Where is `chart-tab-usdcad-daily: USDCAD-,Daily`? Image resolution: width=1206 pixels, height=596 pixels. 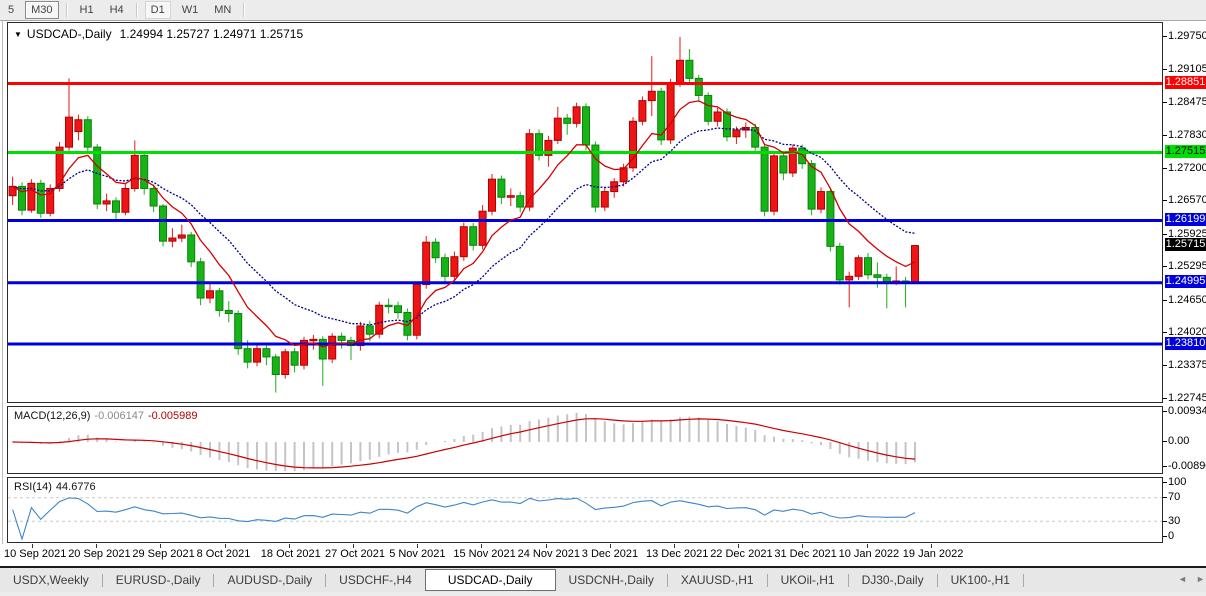
chart-tab-usdcad-daily: USDCAD-,Daily is located at coordinates (490, 580).